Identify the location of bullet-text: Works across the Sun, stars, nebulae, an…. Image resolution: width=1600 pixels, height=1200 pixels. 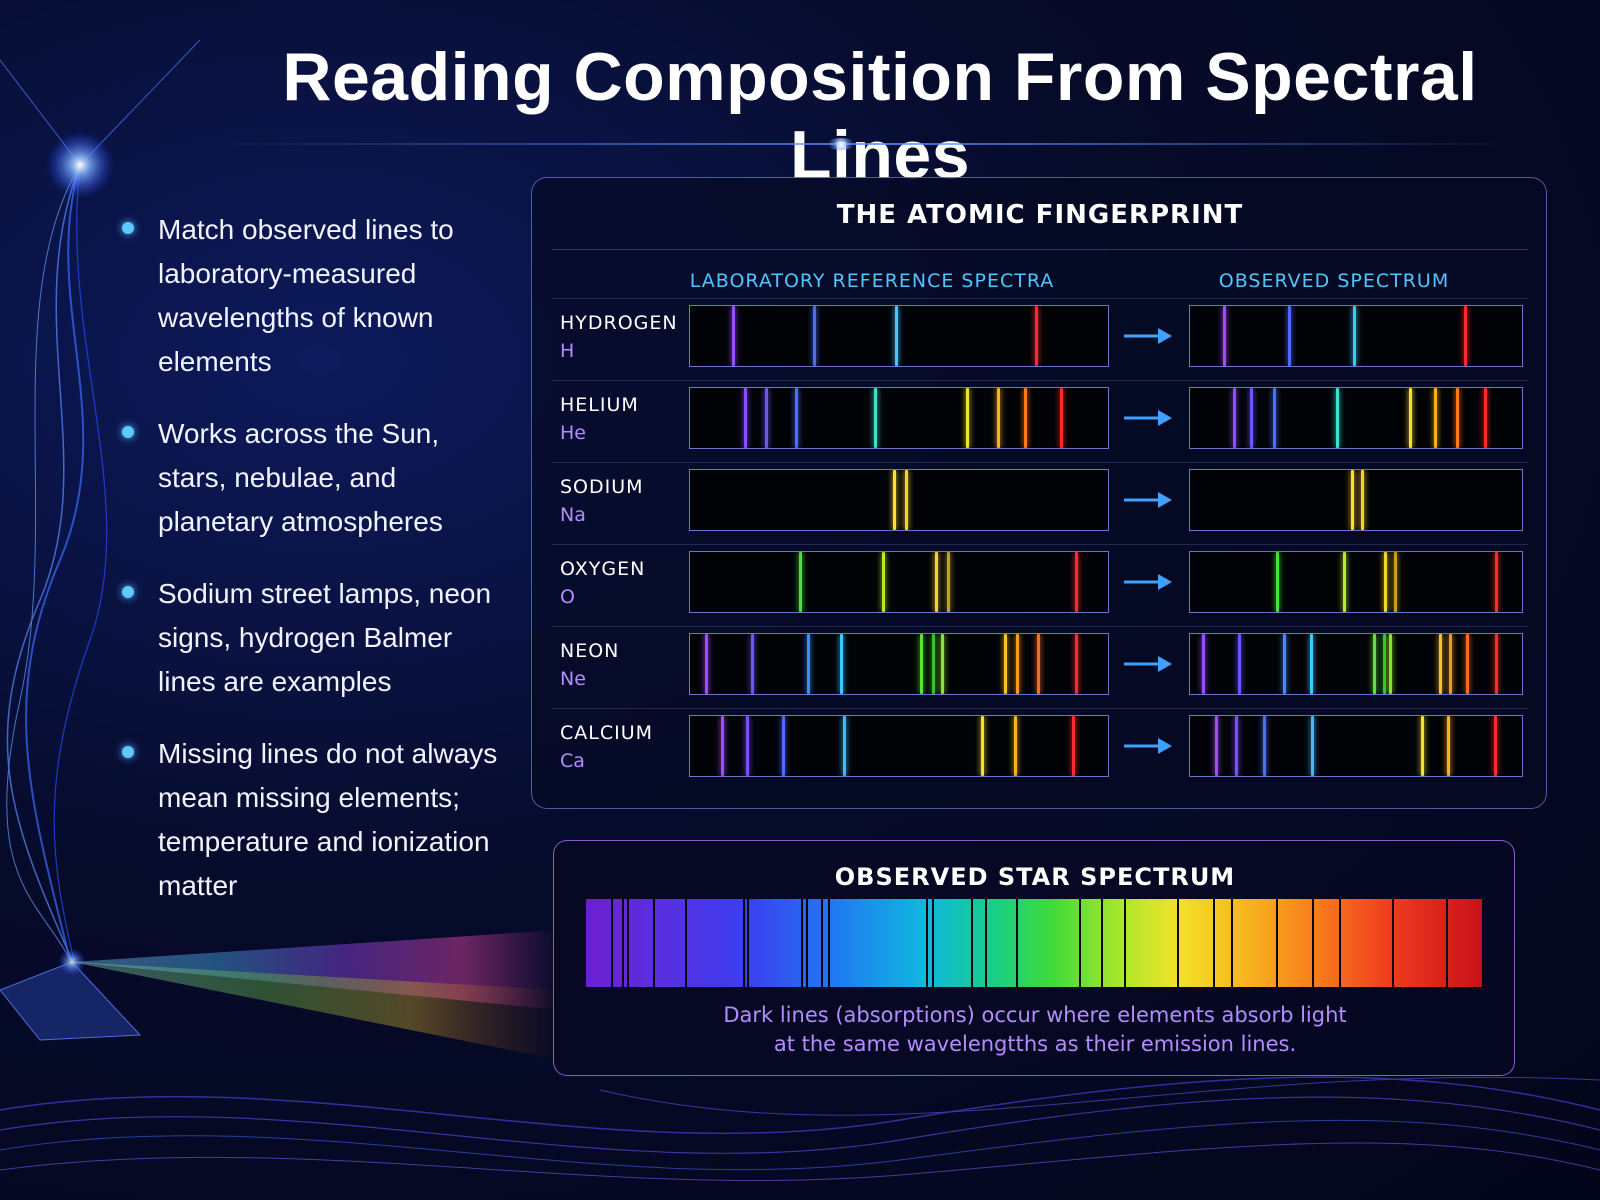
(300, 477).